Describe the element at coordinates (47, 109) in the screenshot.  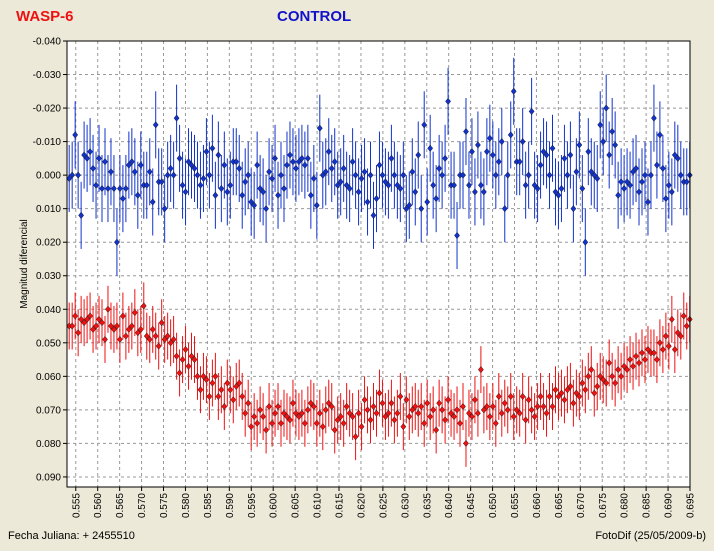
I see `y-tick-label: -0.020` at that location.